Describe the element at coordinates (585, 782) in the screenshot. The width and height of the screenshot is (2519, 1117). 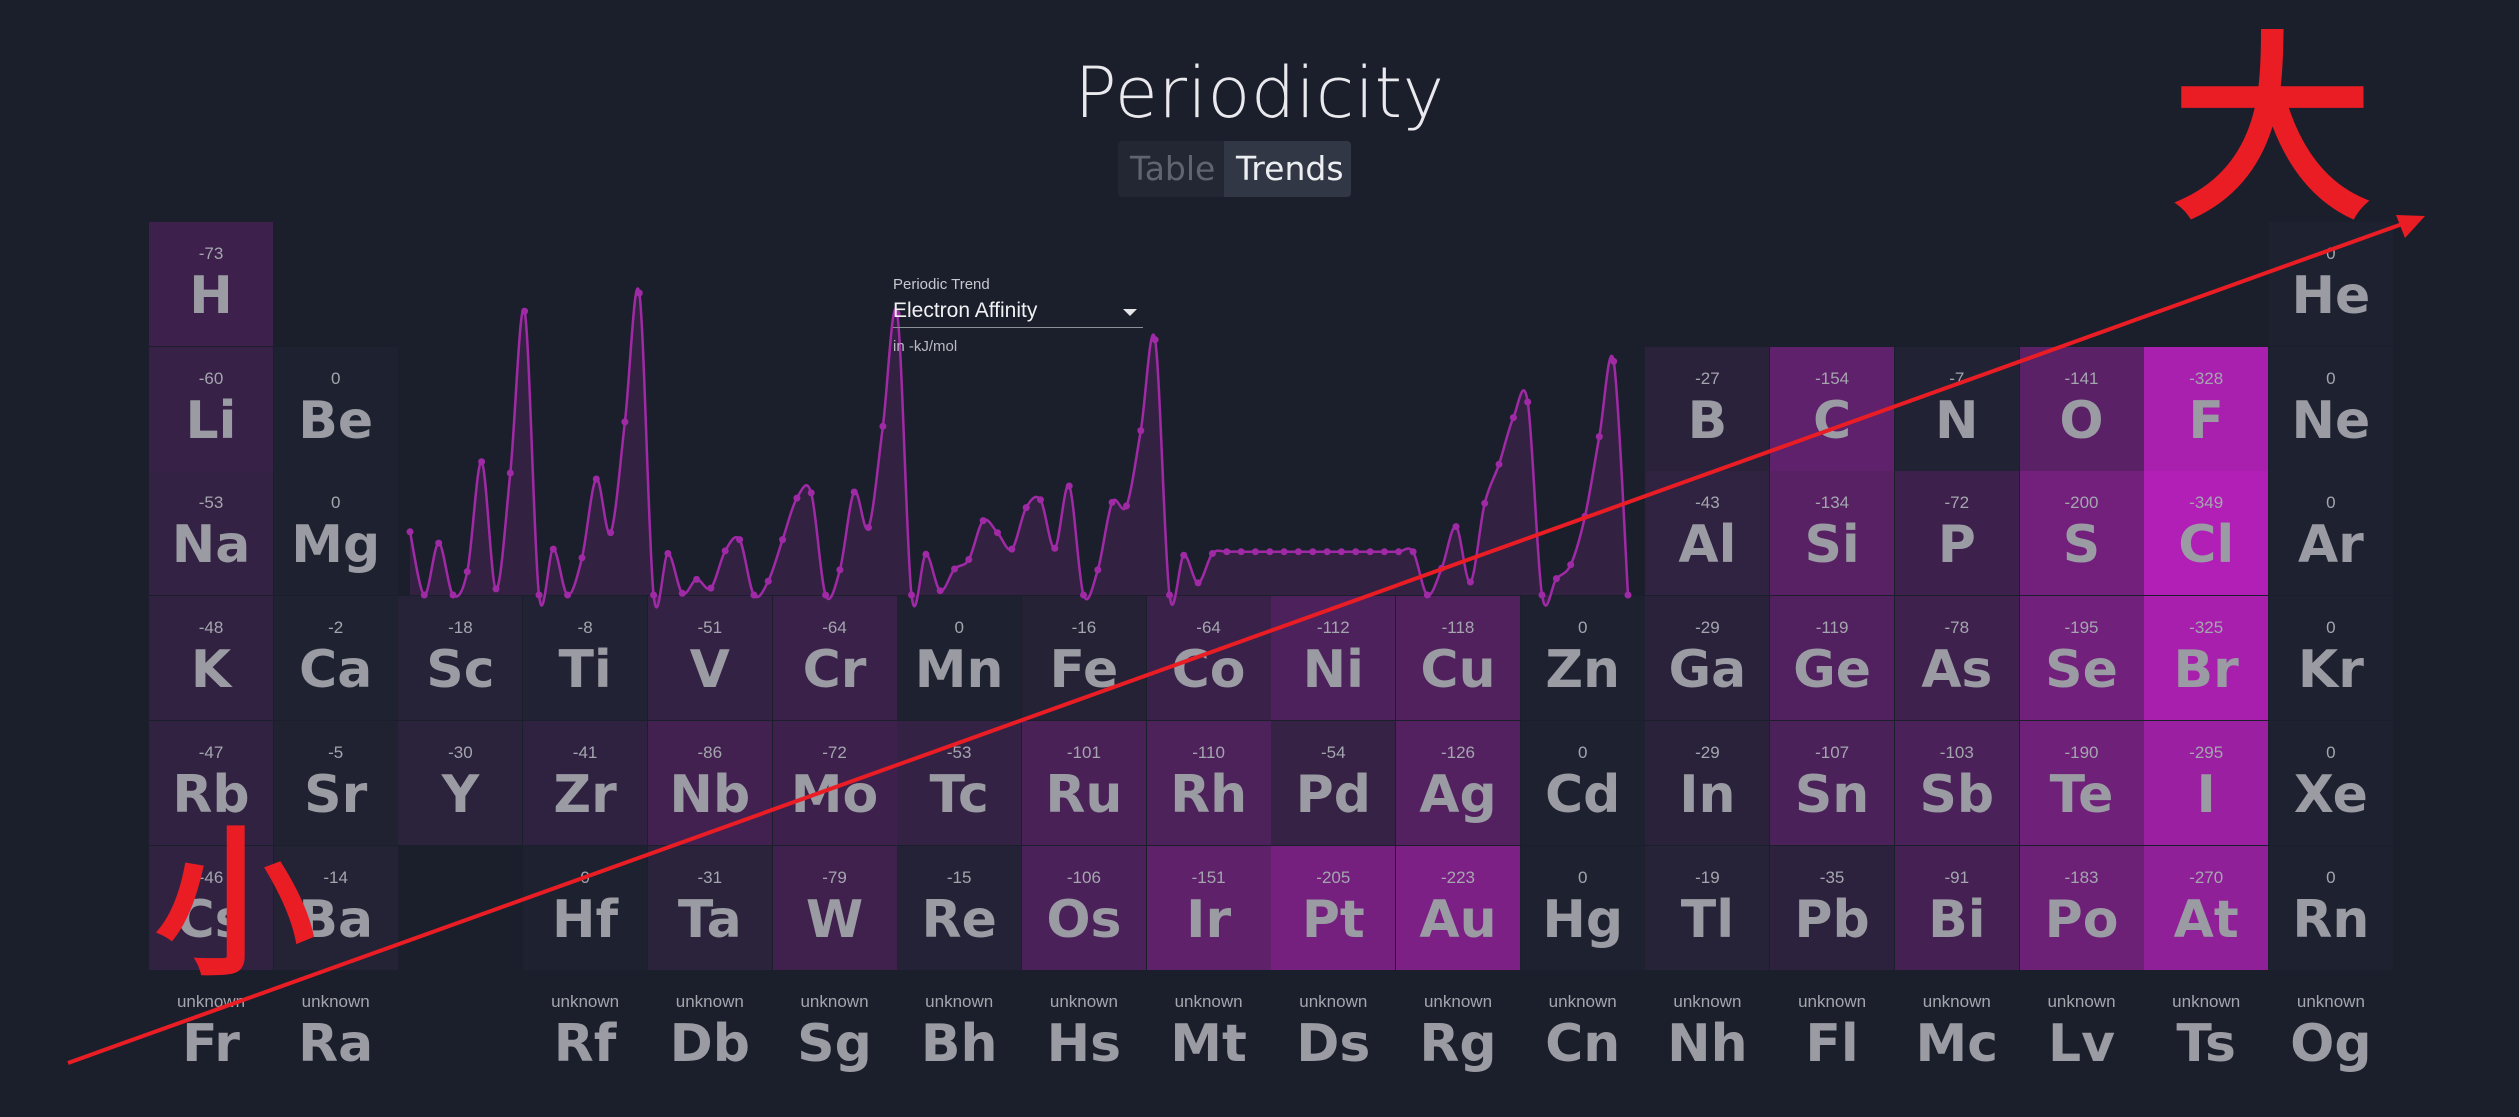
I see `element-cell-zr: -41 Zr` at that location.